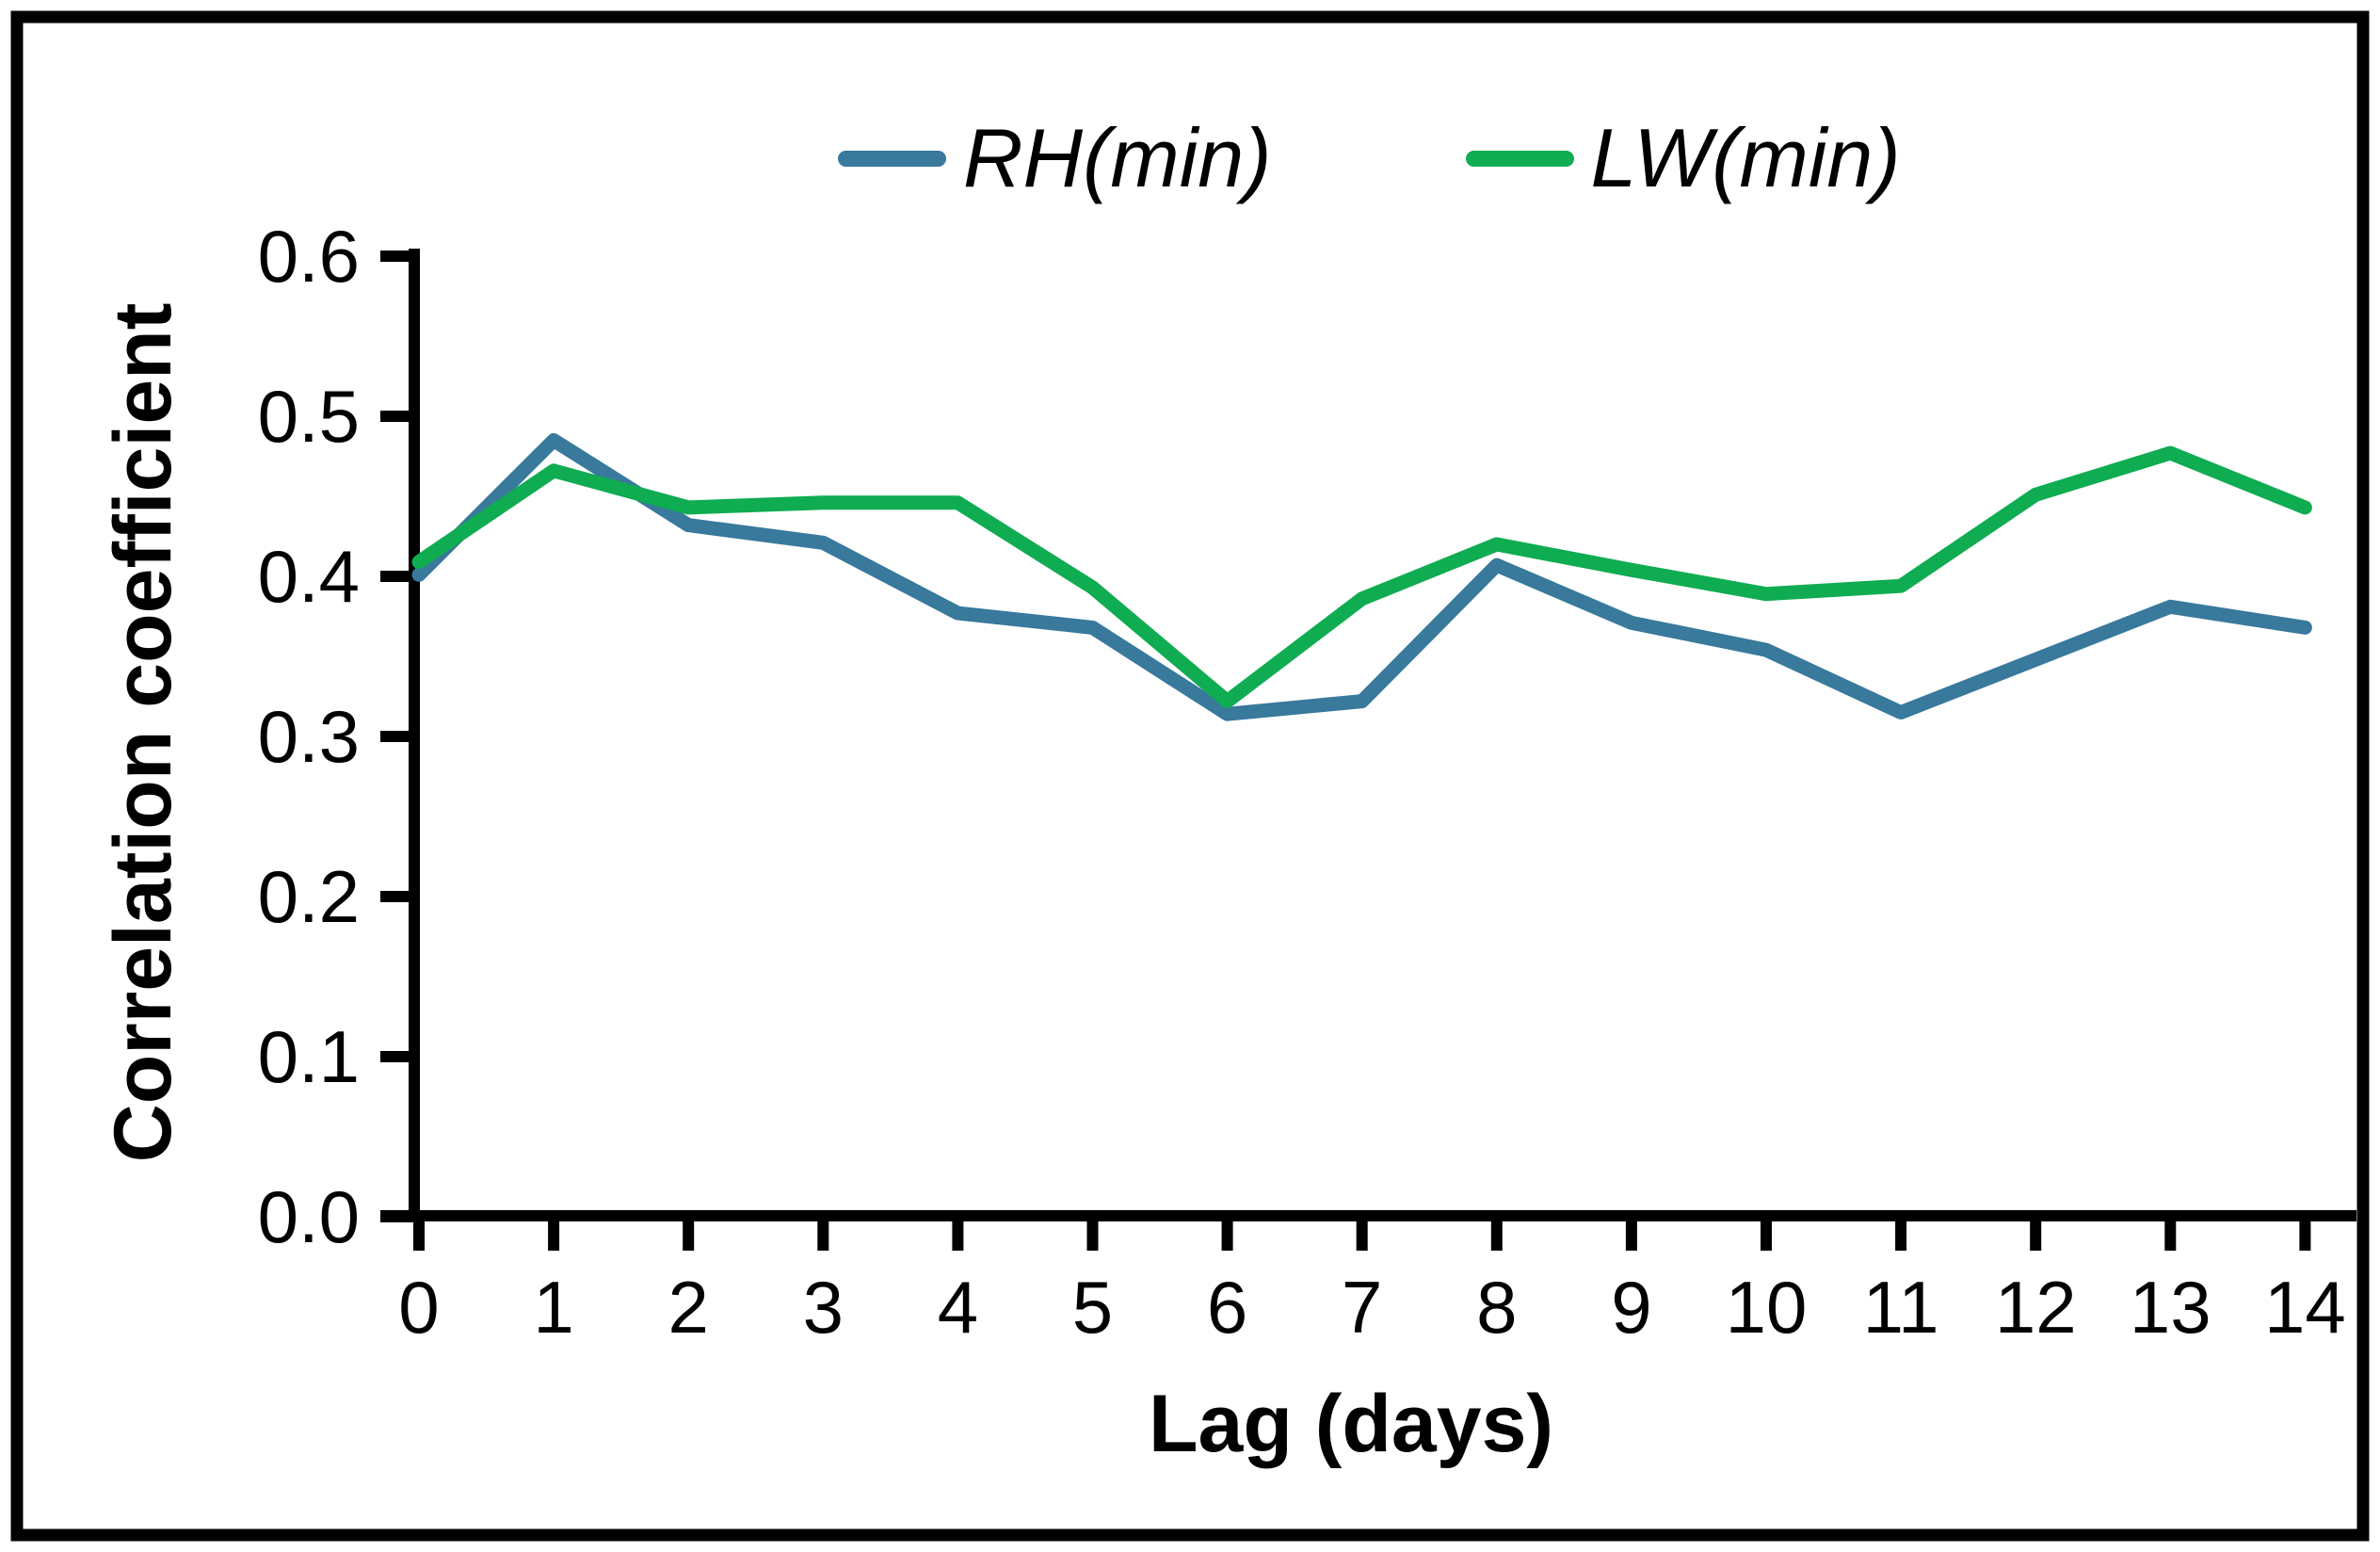  Describe the element at coordinates (419, 1307) in the screenshot. I see `x-tick-label: 0` at that location.